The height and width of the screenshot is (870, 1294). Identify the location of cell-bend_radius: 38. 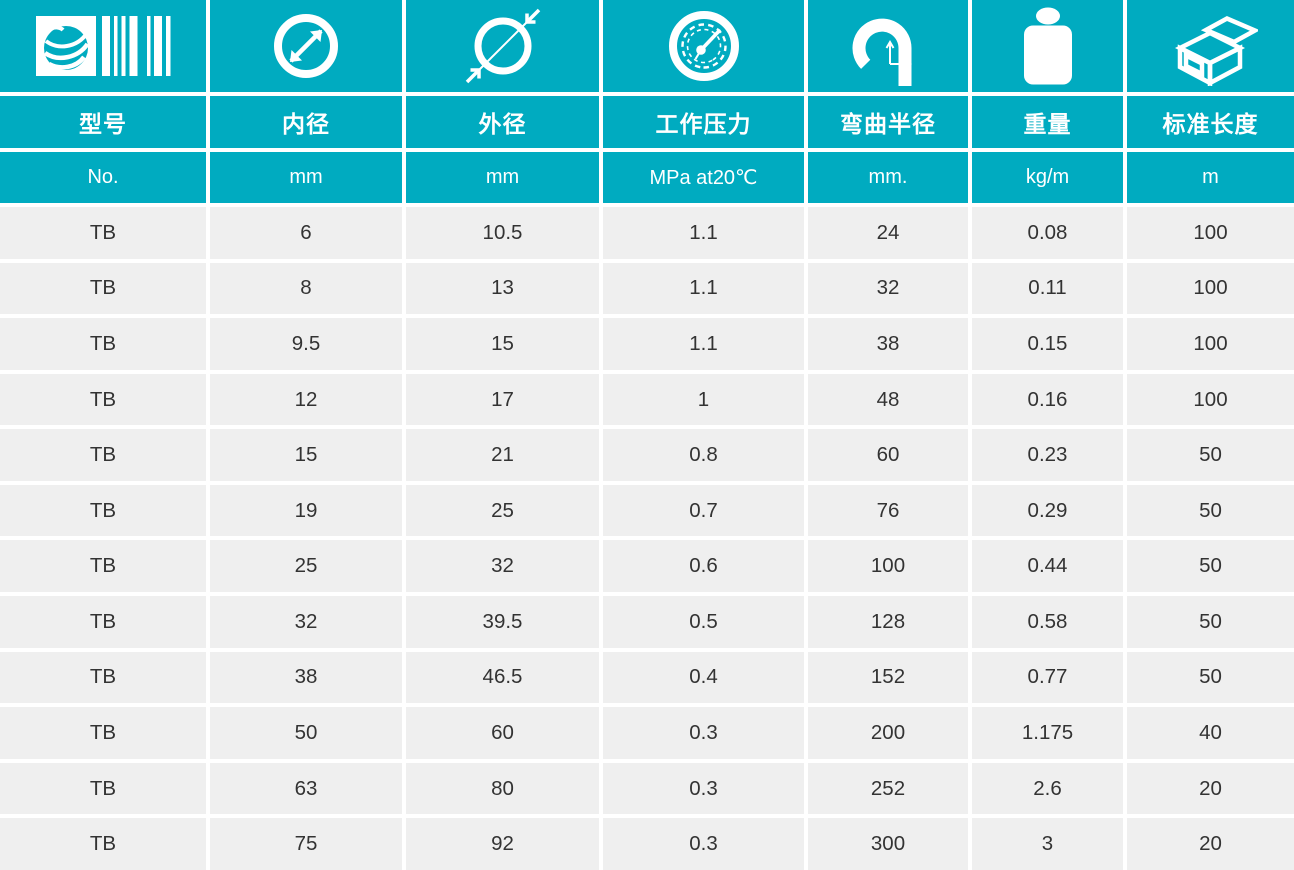
(888, 344).